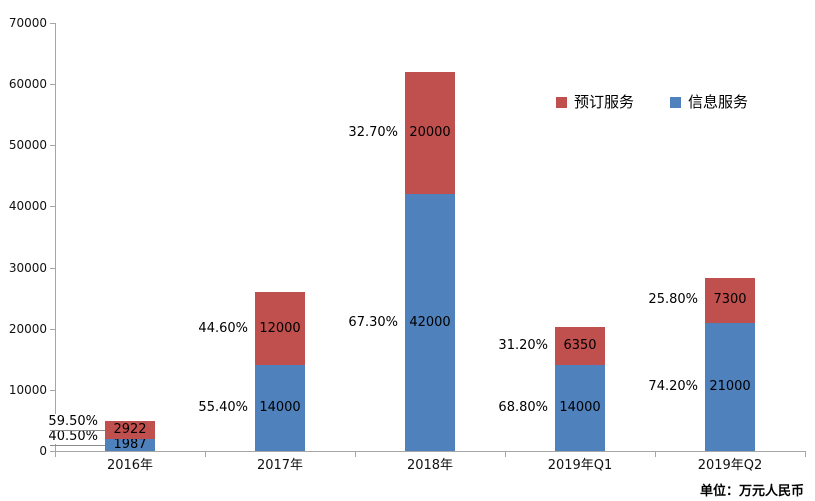 The width and height of the screenshot is (815, 501). What do you see at coordinates (55, 237) in the screenshot?
I see `y-axis-line` at bounding box center [55, 237].